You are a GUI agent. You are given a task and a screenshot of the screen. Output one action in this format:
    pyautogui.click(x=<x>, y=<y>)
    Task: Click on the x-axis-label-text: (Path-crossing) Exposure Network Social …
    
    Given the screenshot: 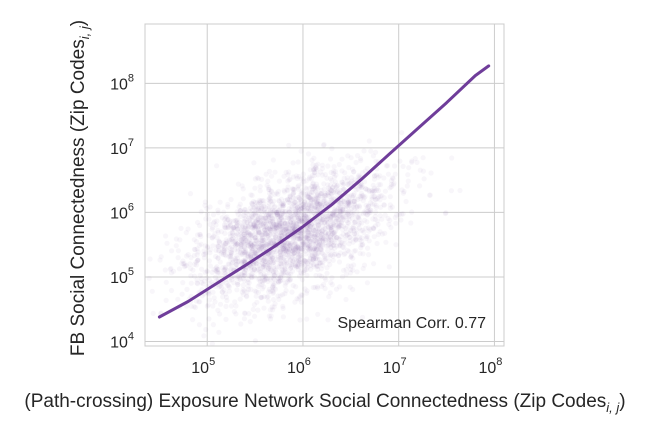 What is the action you would take?
    pyautogui.click(x=315, y=401)
    